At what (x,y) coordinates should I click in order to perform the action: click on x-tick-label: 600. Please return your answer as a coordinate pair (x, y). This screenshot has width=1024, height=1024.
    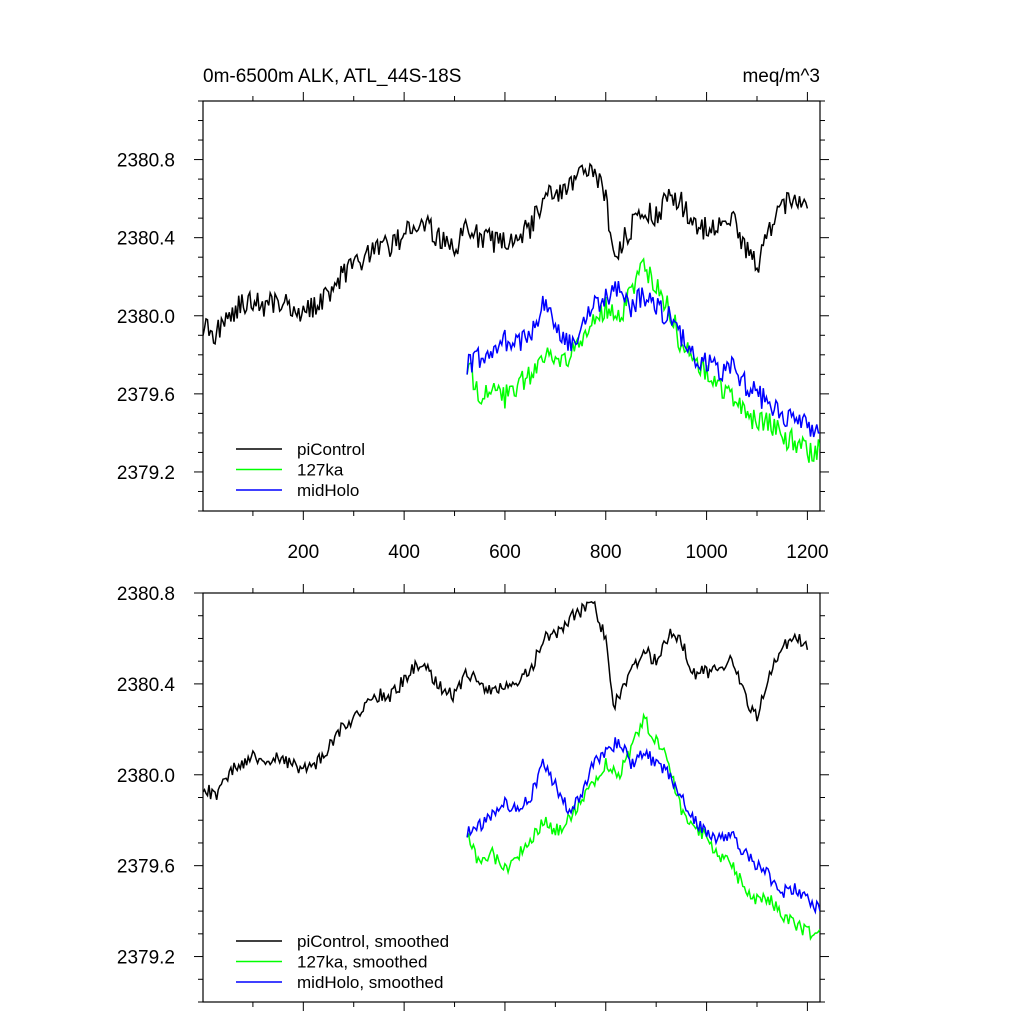
    Looking at the image, I should click on (505, 552).